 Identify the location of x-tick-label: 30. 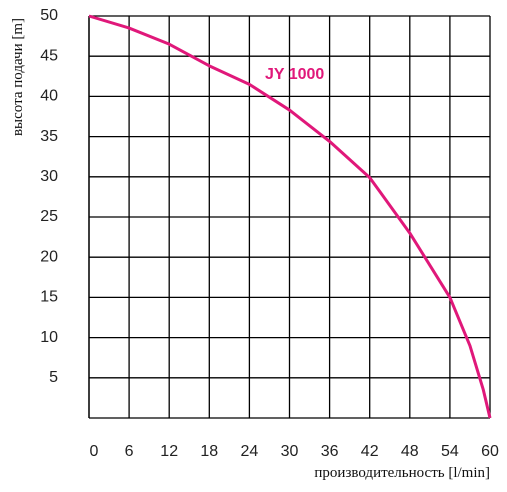
(290, 451).